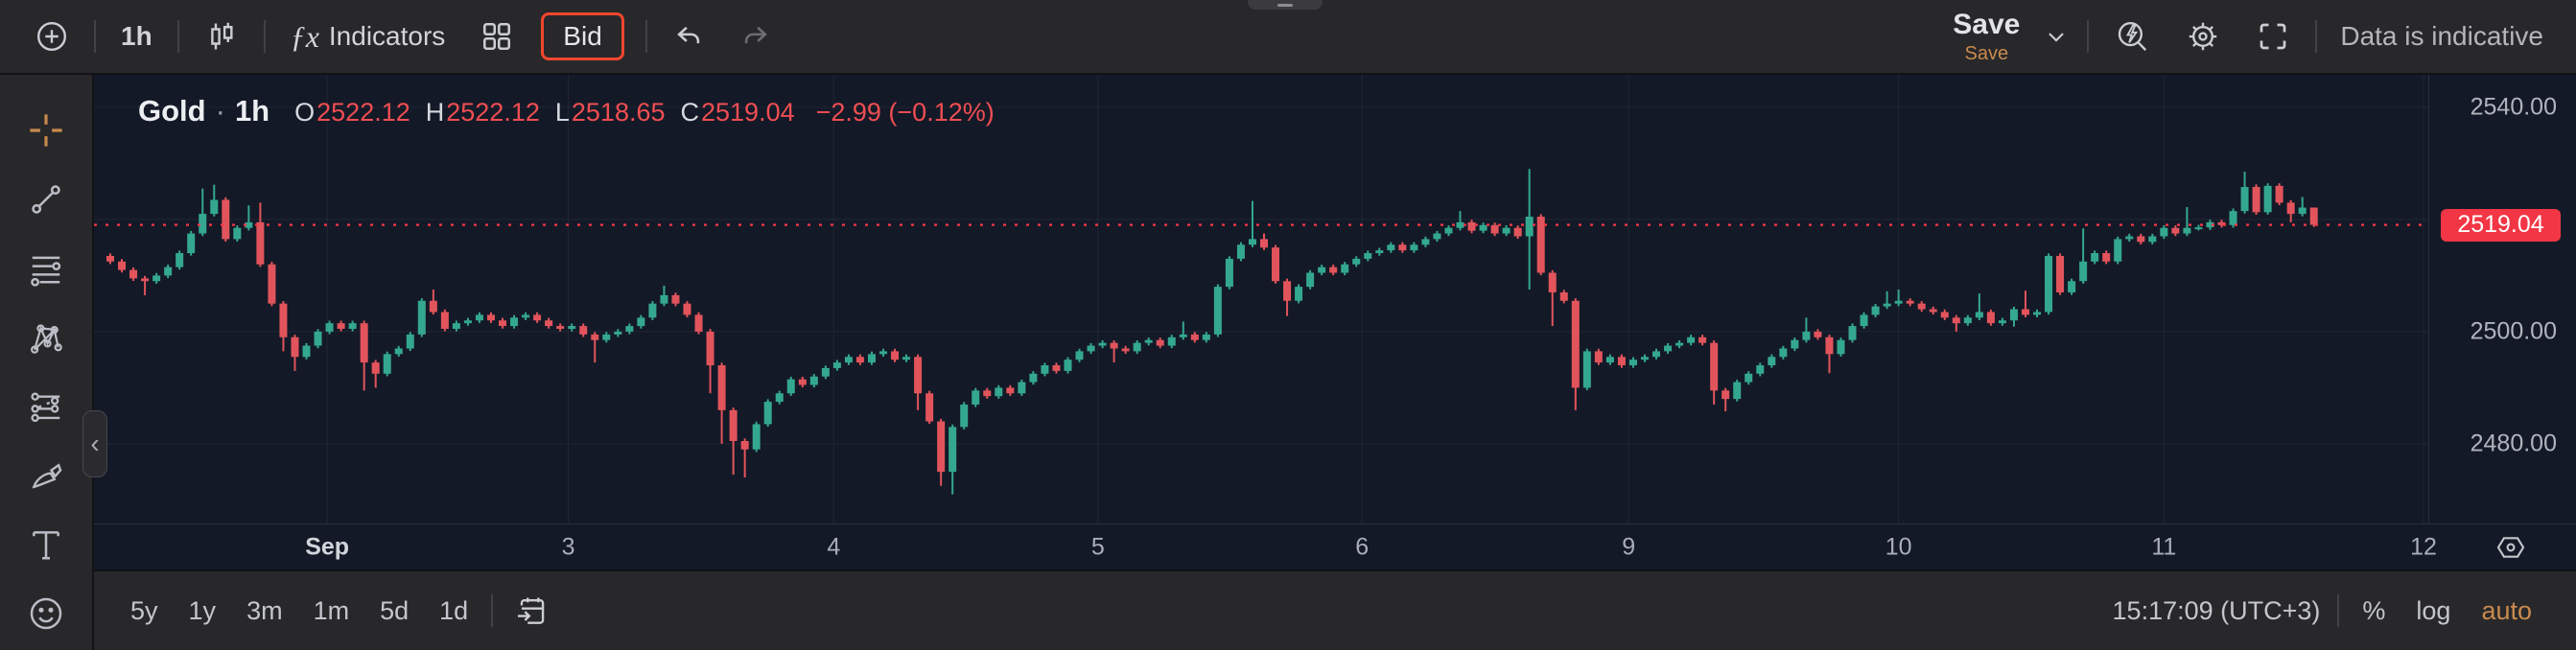  I want to click on bottom-toolbar-right-group: 15:17:09 (UTC+3) % log auto, so click(2339, 611).